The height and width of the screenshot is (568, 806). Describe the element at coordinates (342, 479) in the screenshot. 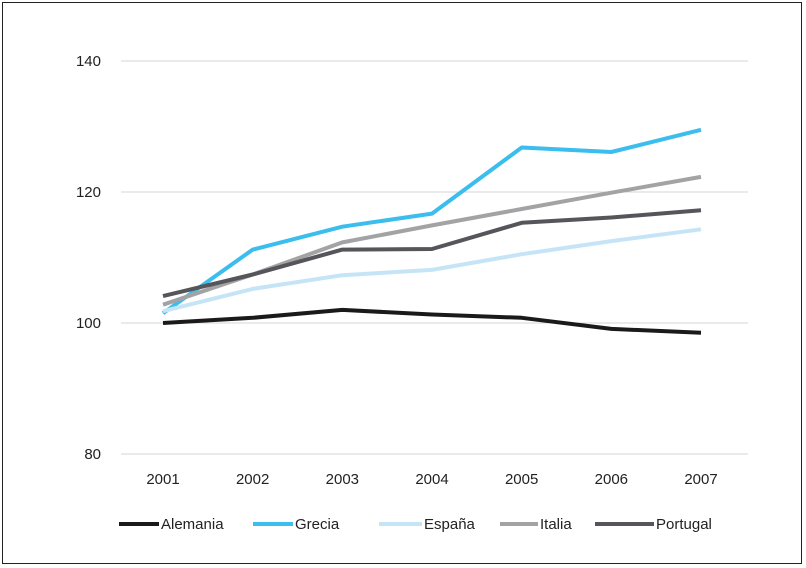

I see `x-tick-label: 2003` at that location.